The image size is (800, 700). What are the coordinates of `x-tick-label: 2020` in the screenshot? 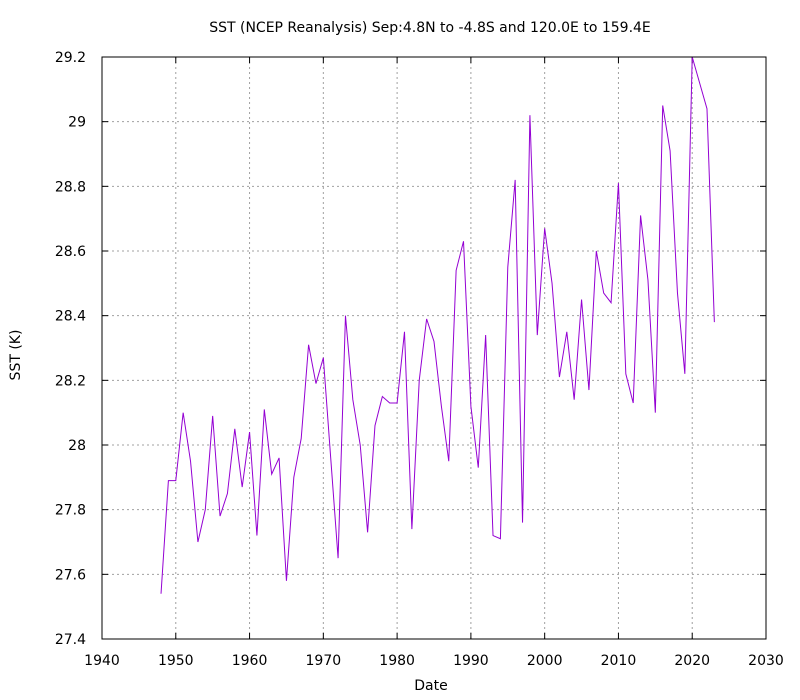 It's located at (692, 661).